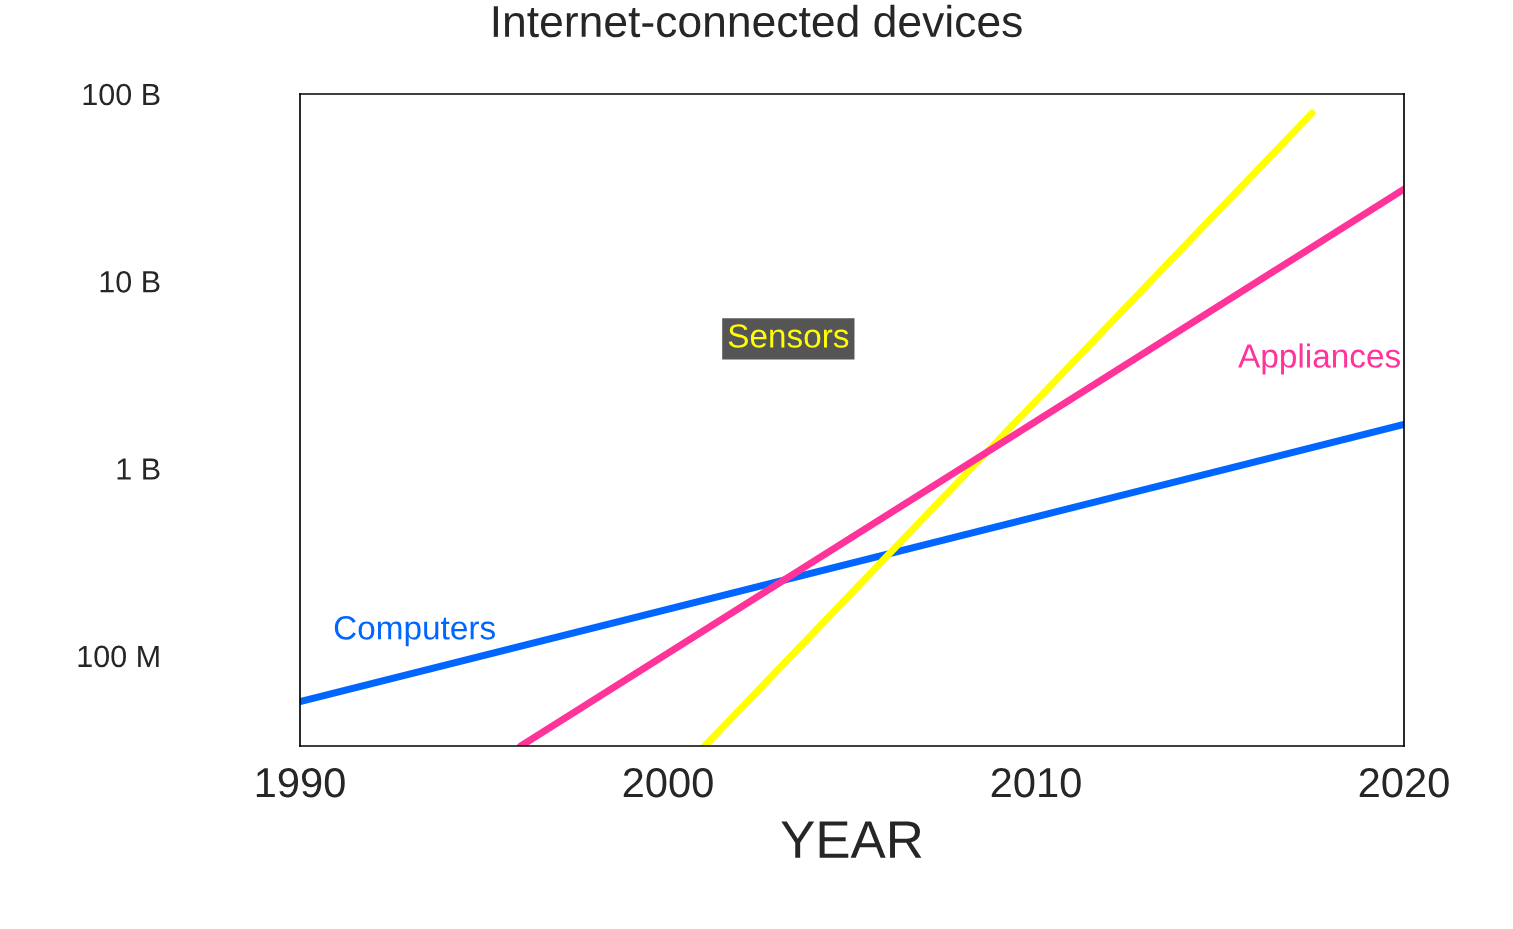  I want to click on series-label: Computers, so click(414, 631).